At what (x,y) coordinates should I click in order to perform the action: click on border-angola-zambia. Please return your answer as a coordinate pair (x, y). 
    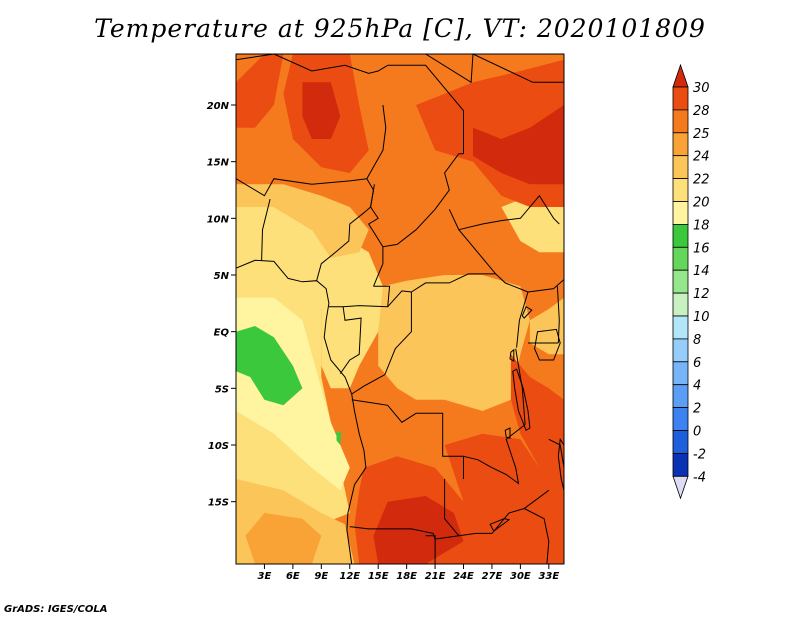
    Looking at the image, I should click on (404, 509).